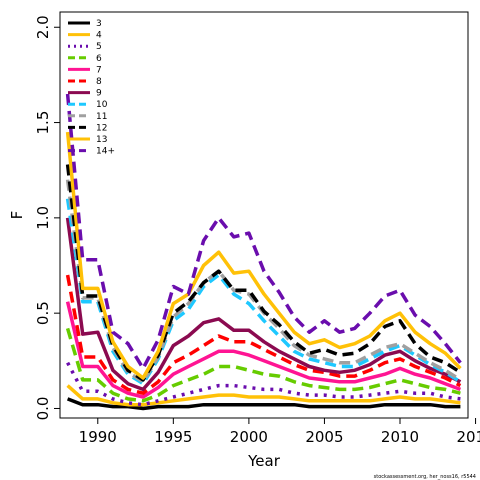 This screenshot has width=480, height=480. I want to click on x-tick-label: 1995, so click(173, 437).